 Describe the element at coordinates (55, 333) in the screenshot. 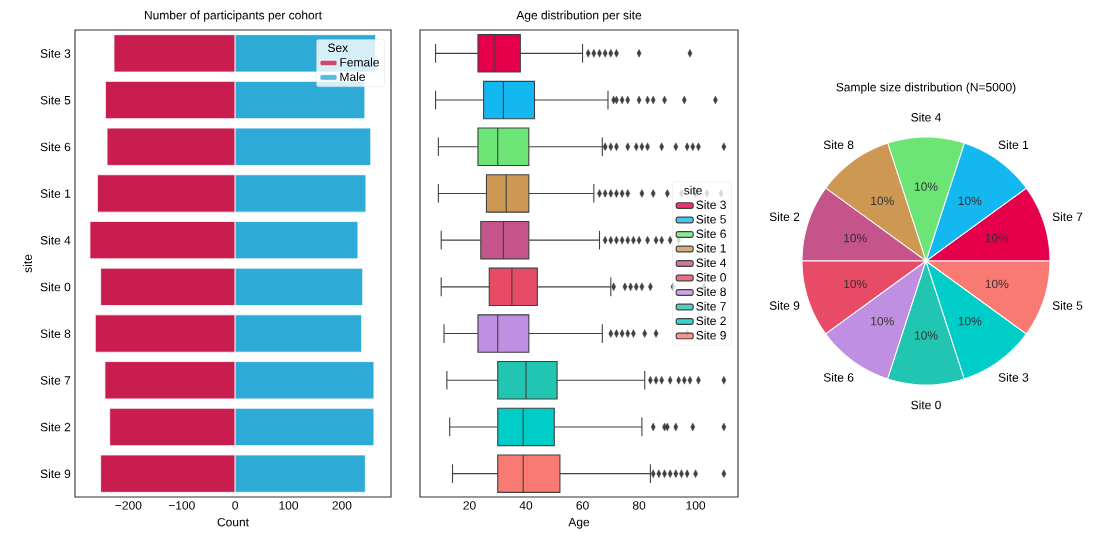

I see `y-tick-label: Site 8` at that location.